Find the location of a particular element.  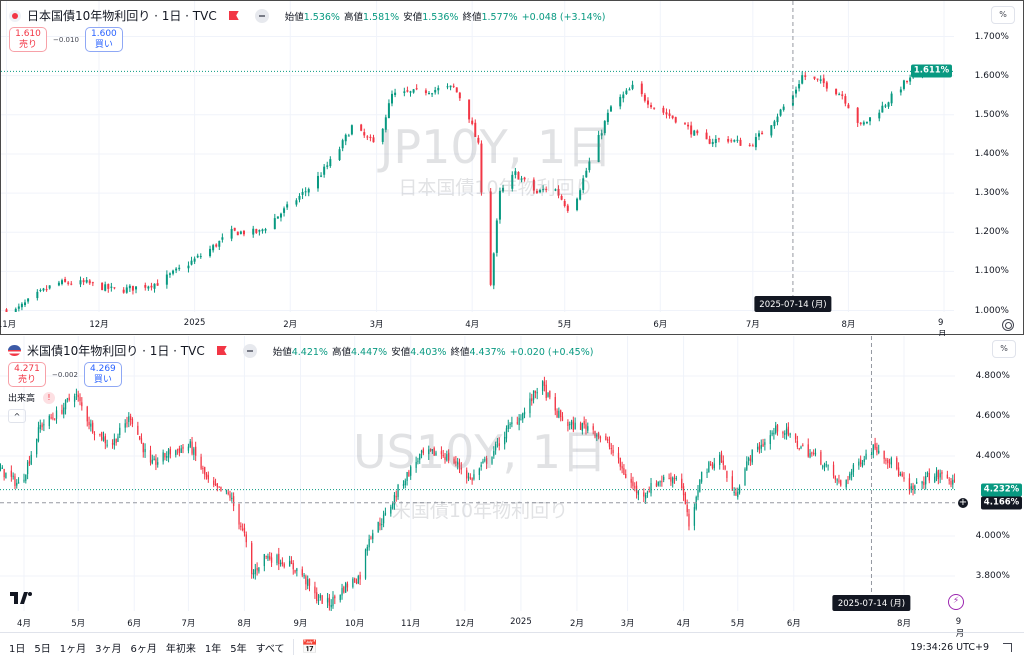

lightning-icon: ⚡ is located at coordinates (956, 602).